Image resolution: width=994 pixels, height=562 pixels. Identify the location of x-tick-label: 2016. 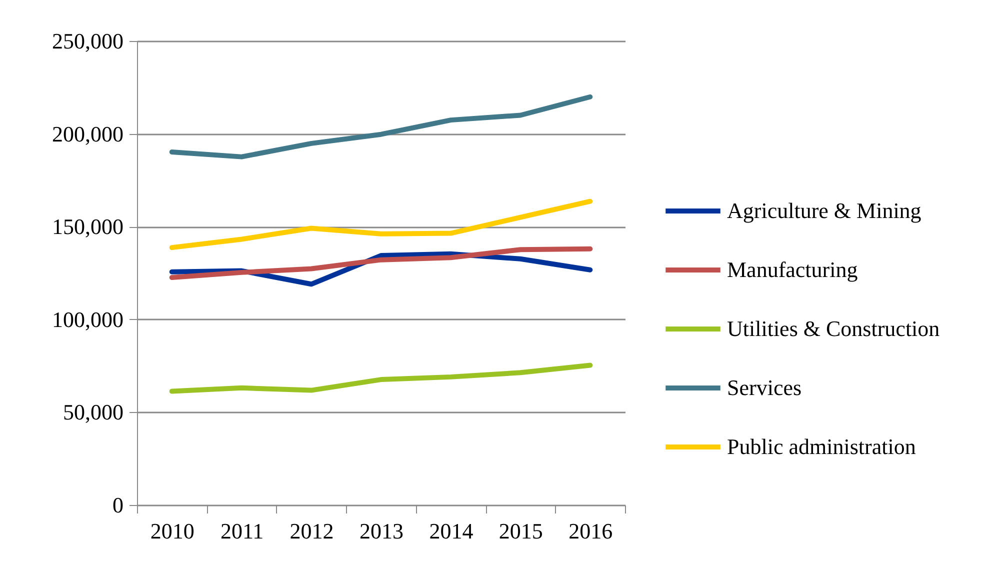
(590, 531).